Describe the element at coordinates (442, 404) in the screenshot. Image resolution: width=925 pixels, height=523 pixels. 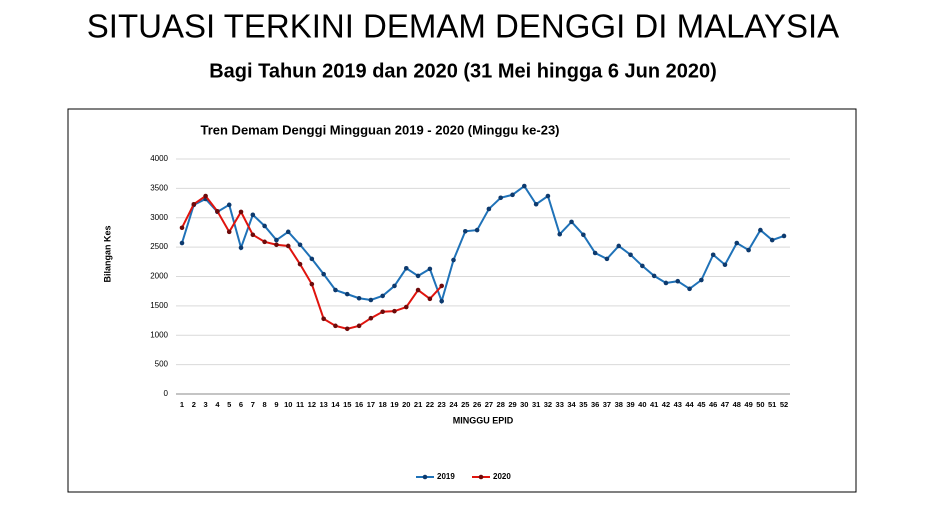
I see `x-tick-label: 23` at that location.